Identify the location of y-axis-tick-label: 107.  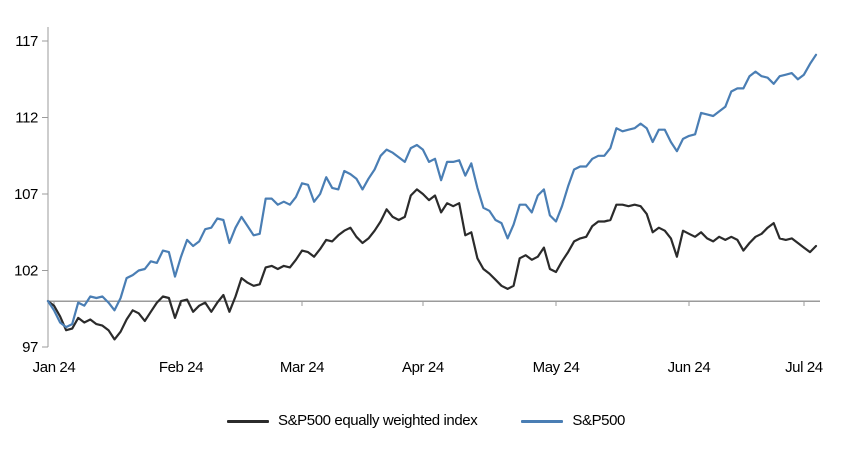
(26, 194).